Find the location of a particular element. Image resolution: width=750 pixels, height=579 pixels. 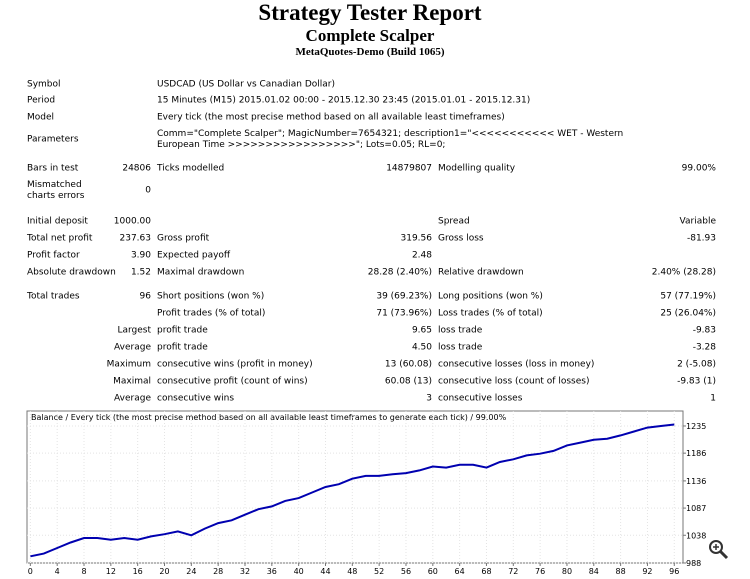

x-tick-label: 84 is located at coordinates (594, 571).